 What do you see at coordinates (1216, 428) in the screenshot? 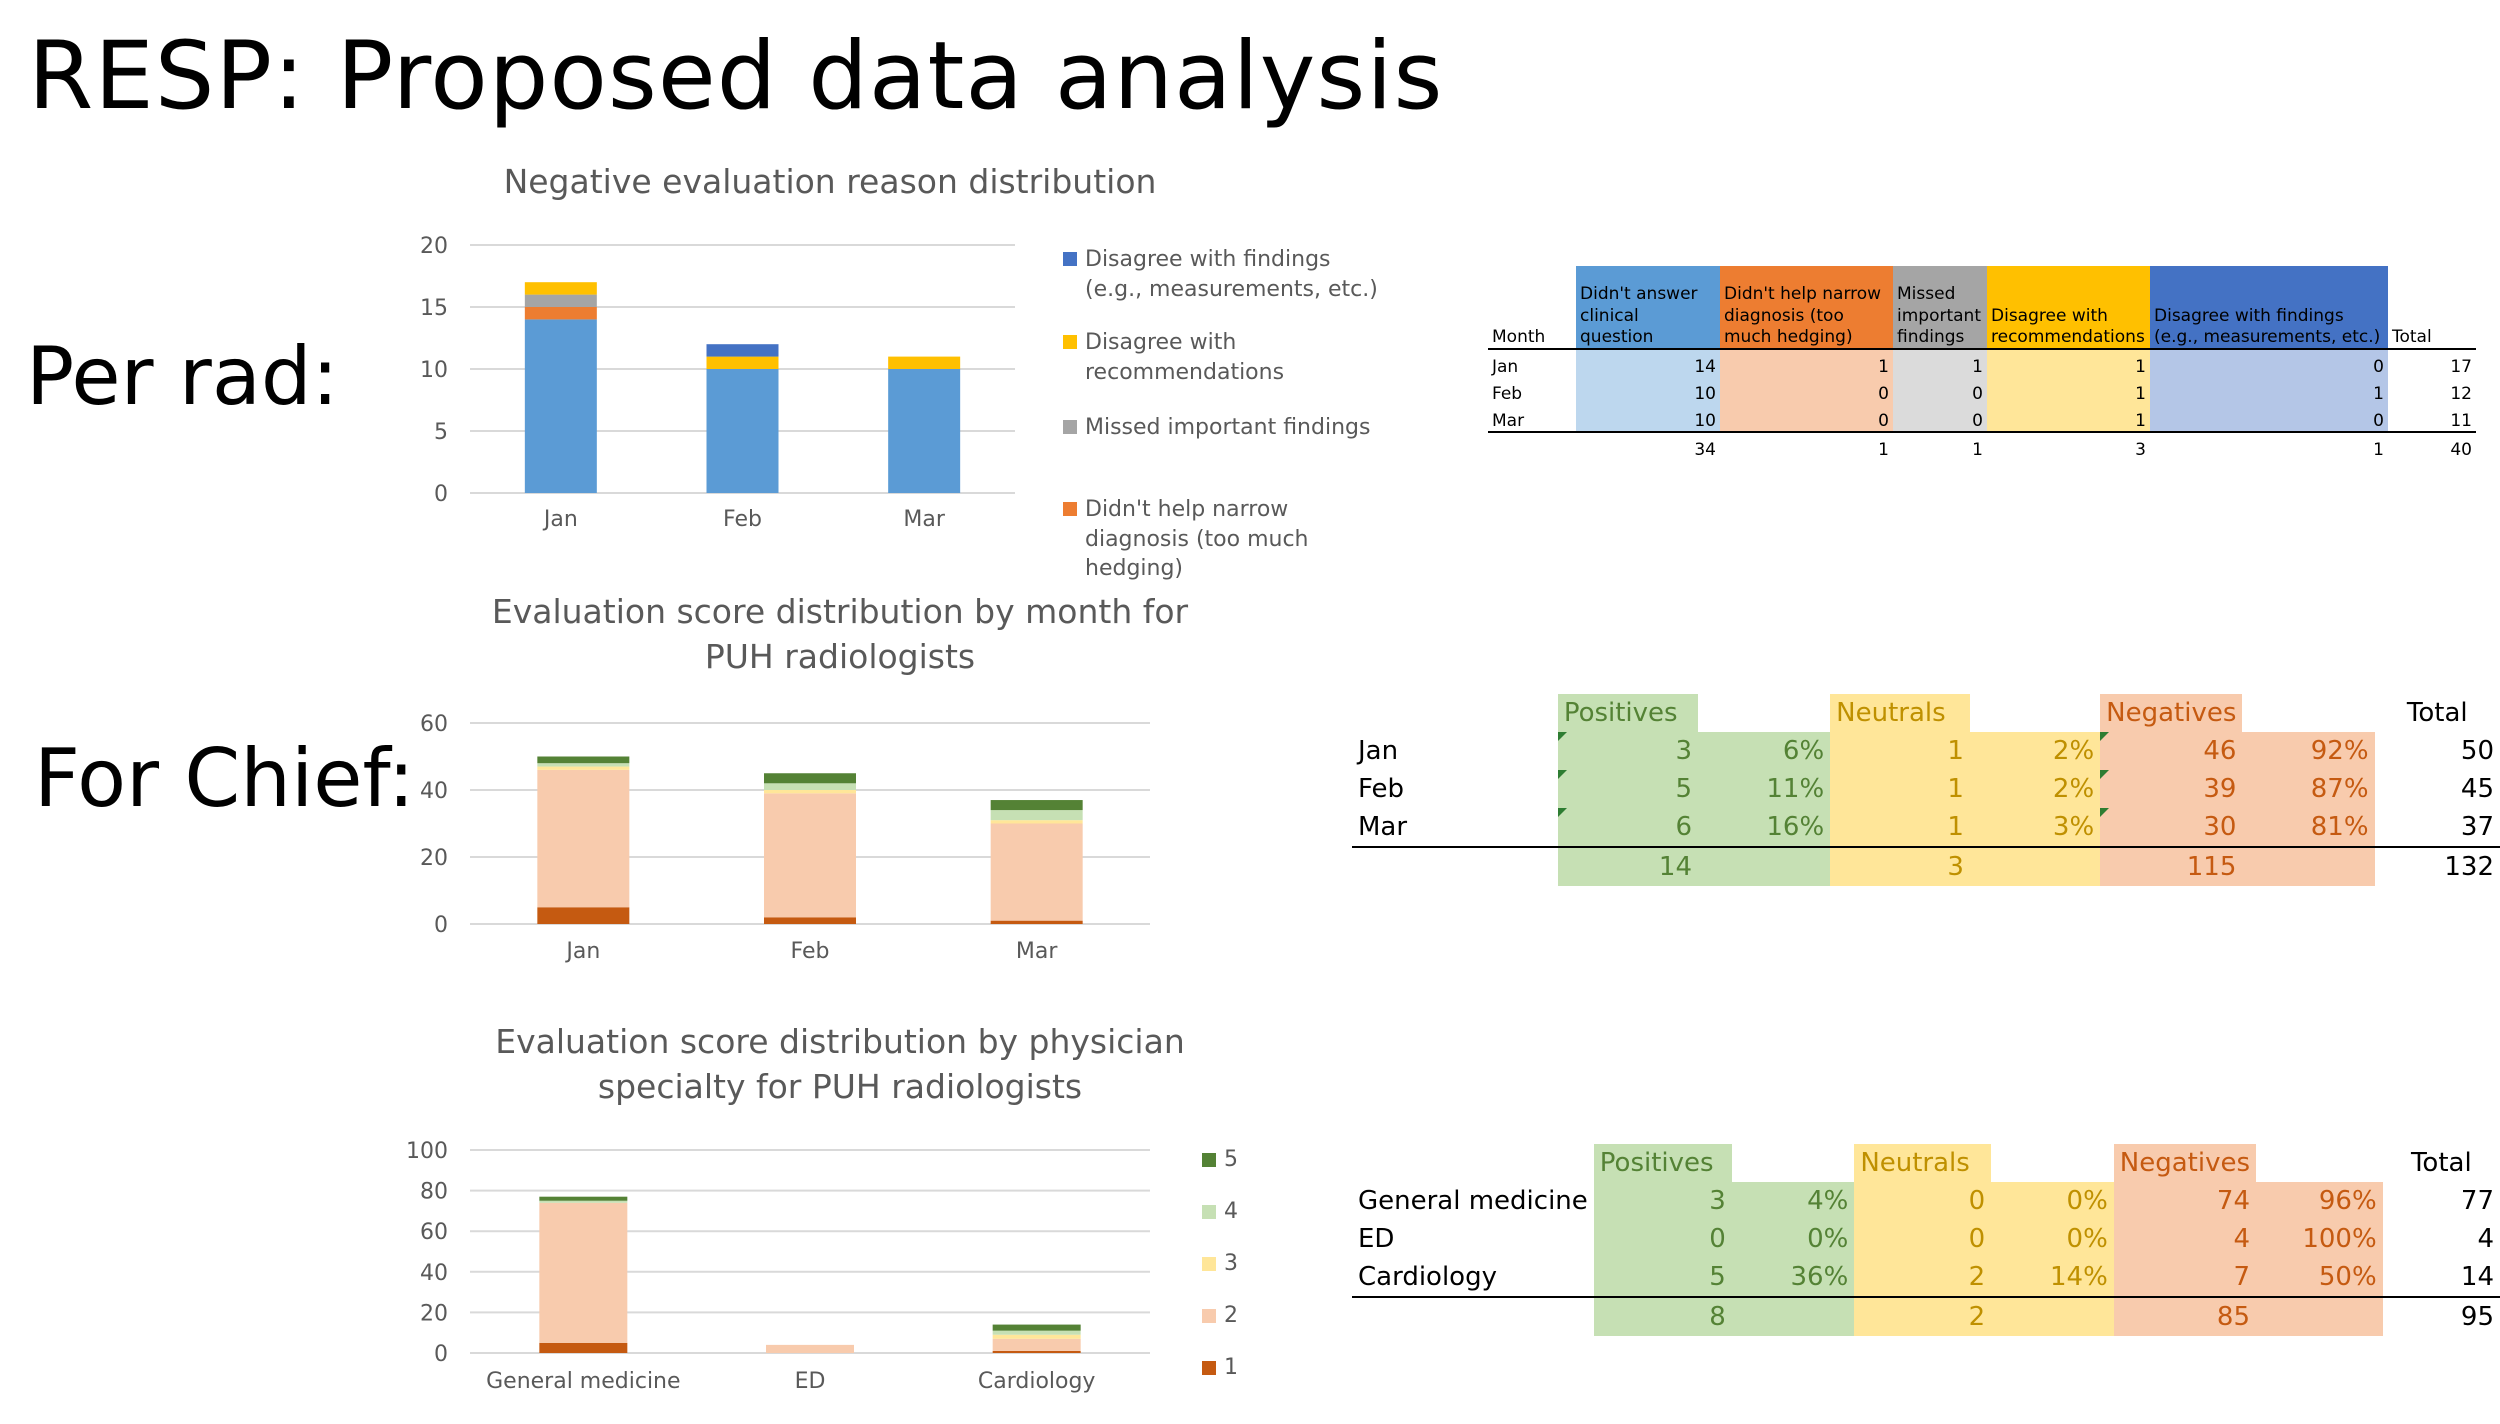
I see `legend-item-missed: Missed important findings` at bounding box center [1216, 428].